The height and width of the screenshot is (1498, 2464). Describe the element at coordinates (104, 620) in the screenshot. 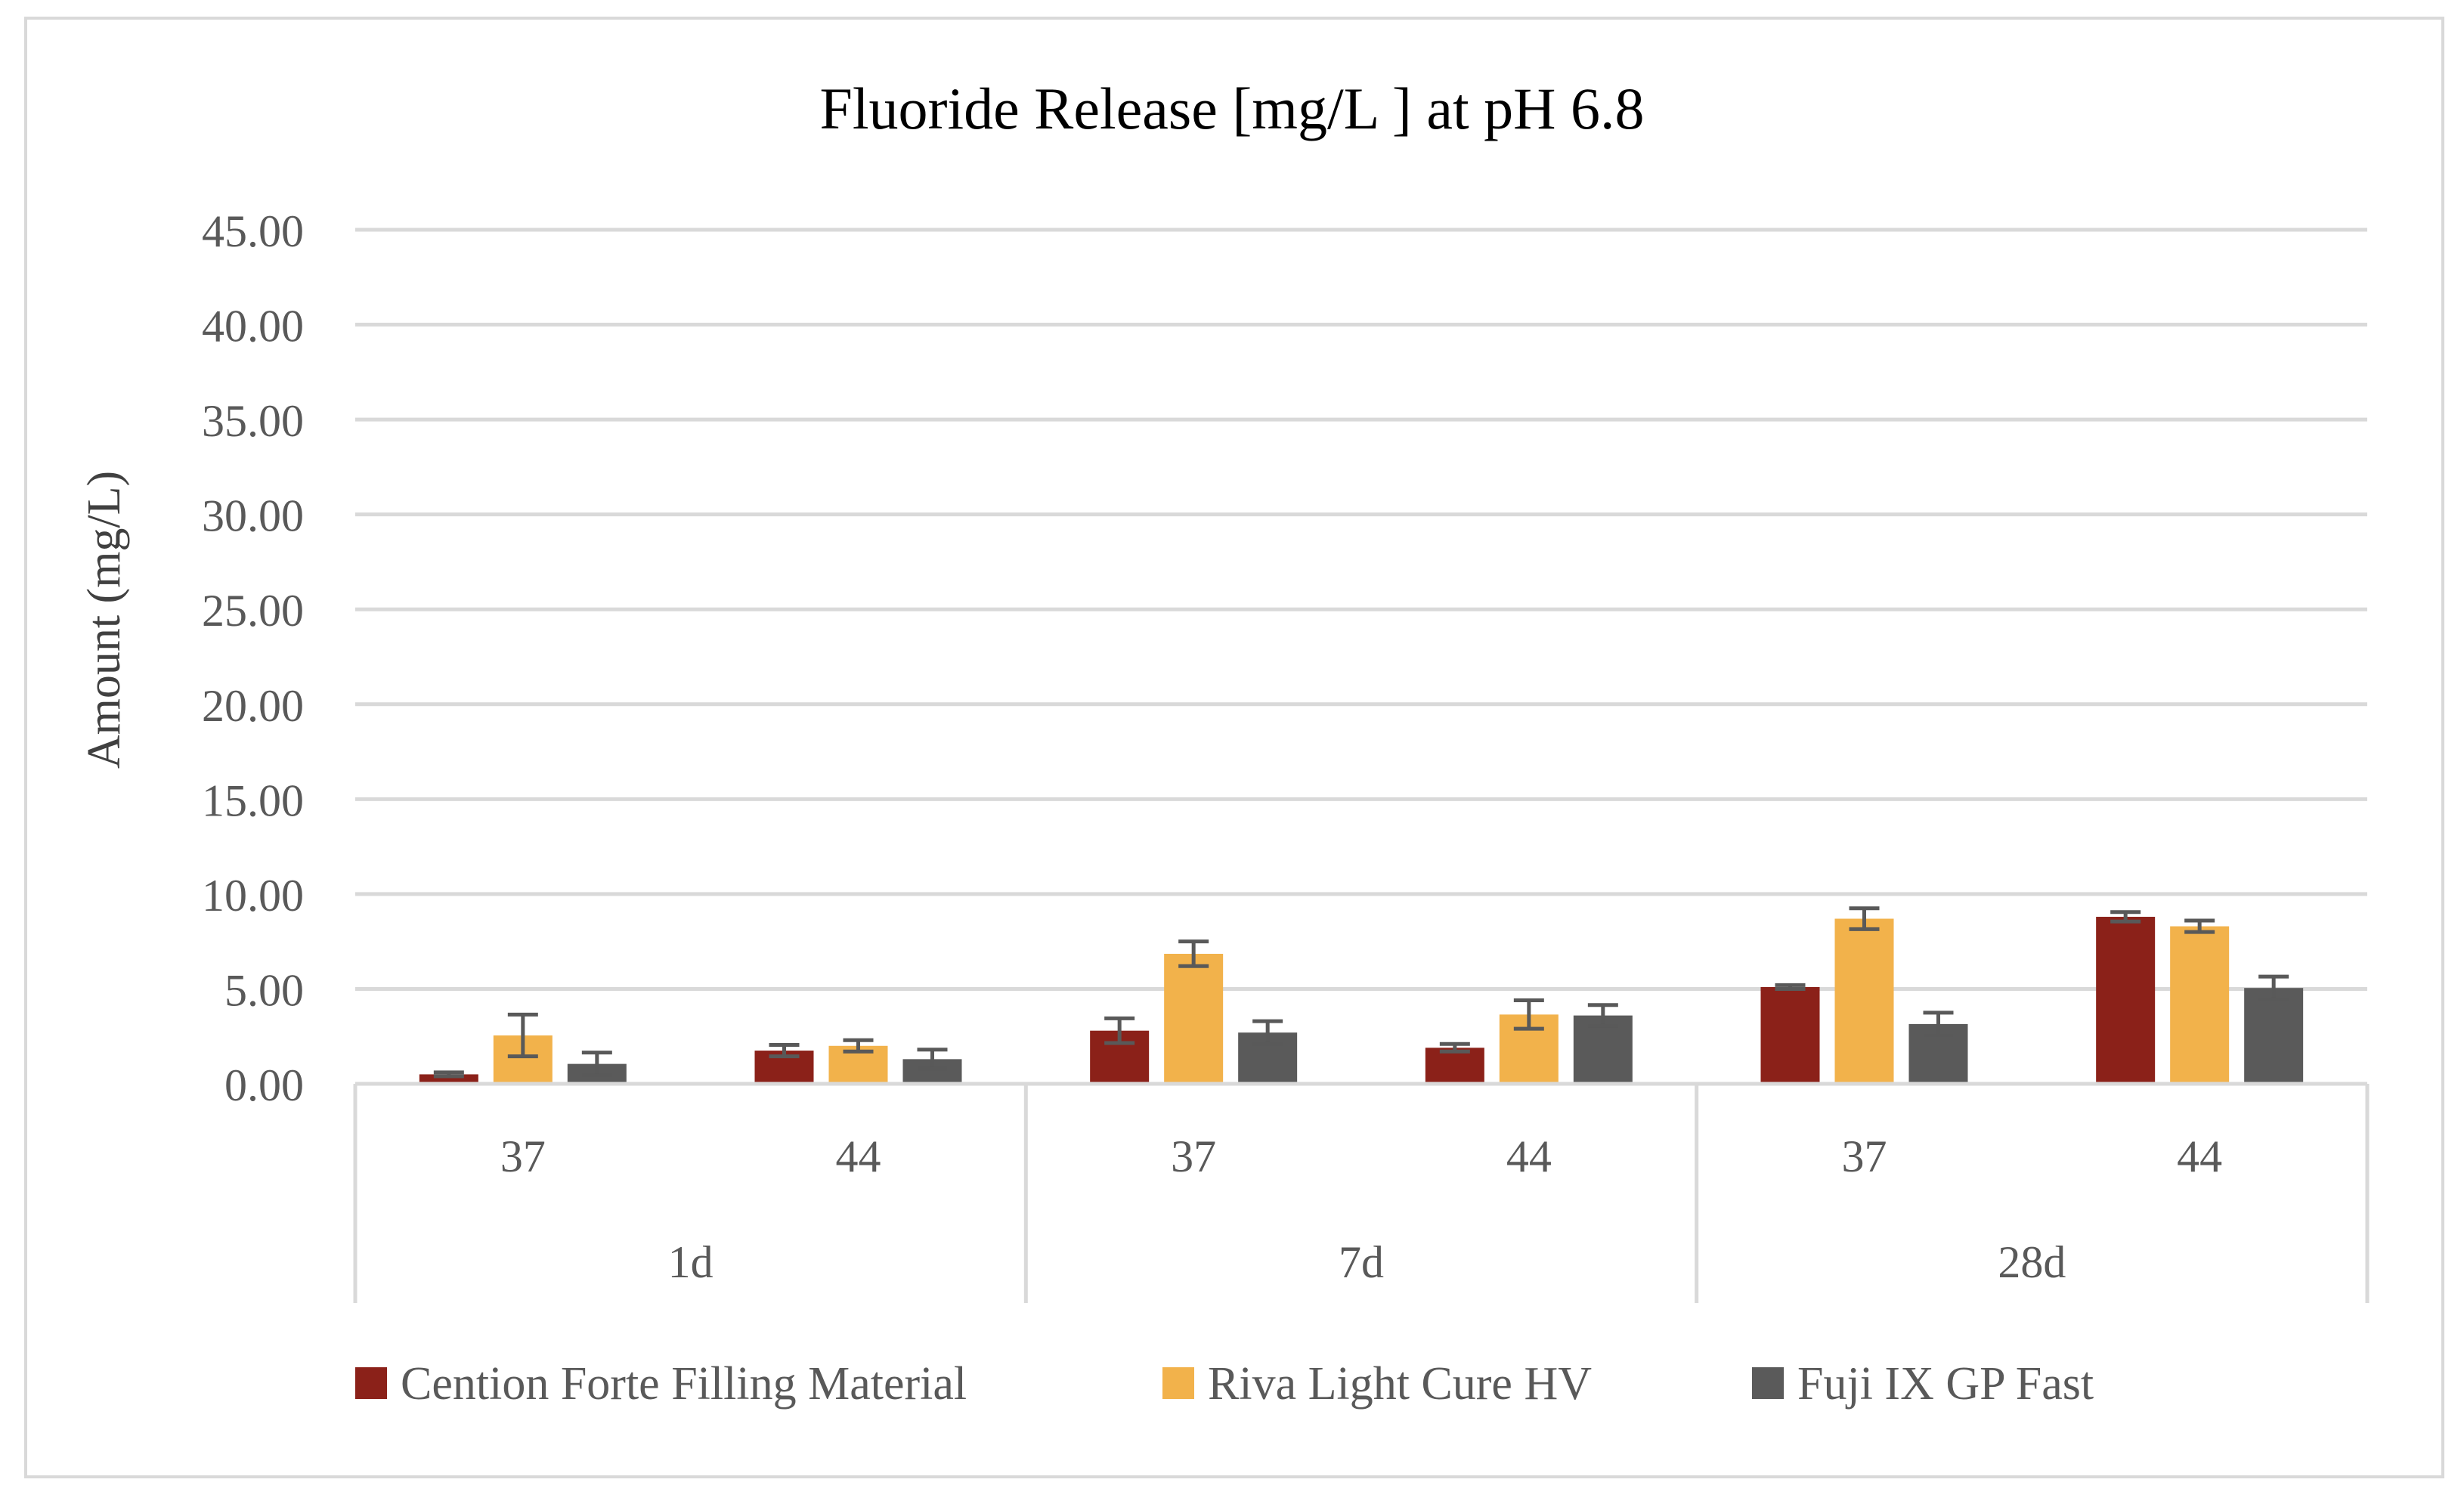

I see `y-axis-label: Amount (mg/L)` at that location.